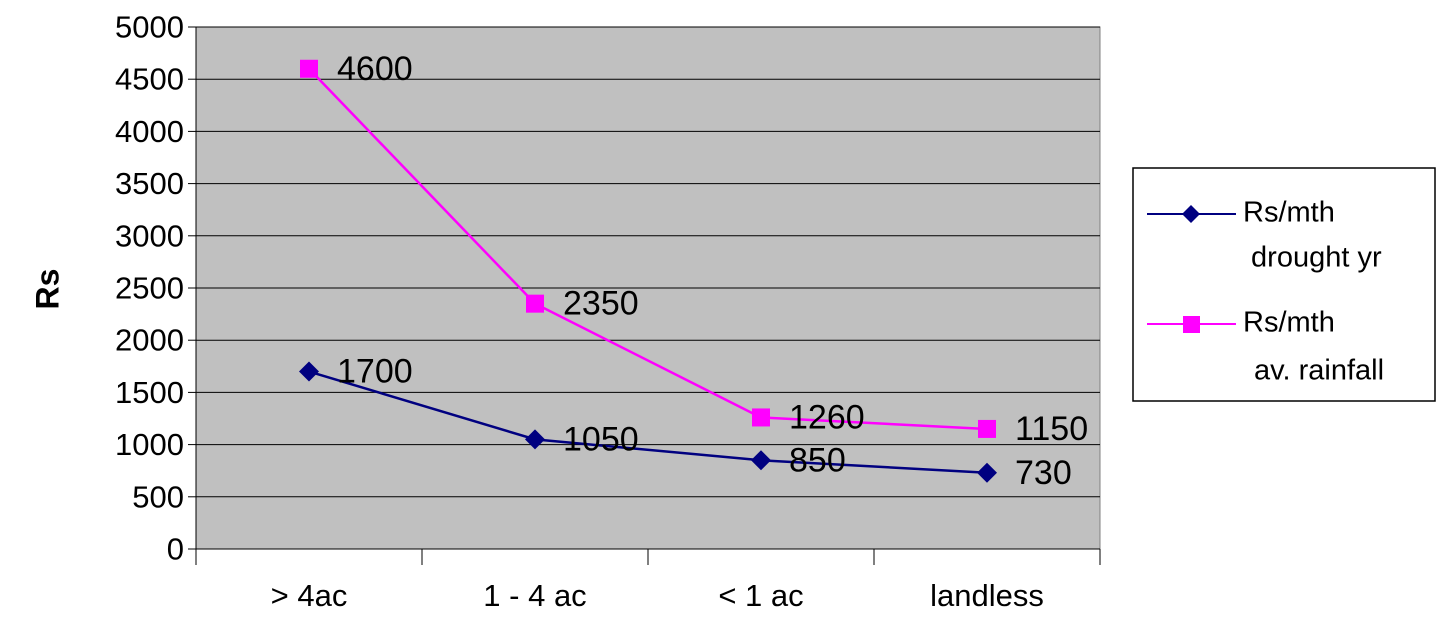  I want to click on x-tick-label: landless, so click(987, 595).